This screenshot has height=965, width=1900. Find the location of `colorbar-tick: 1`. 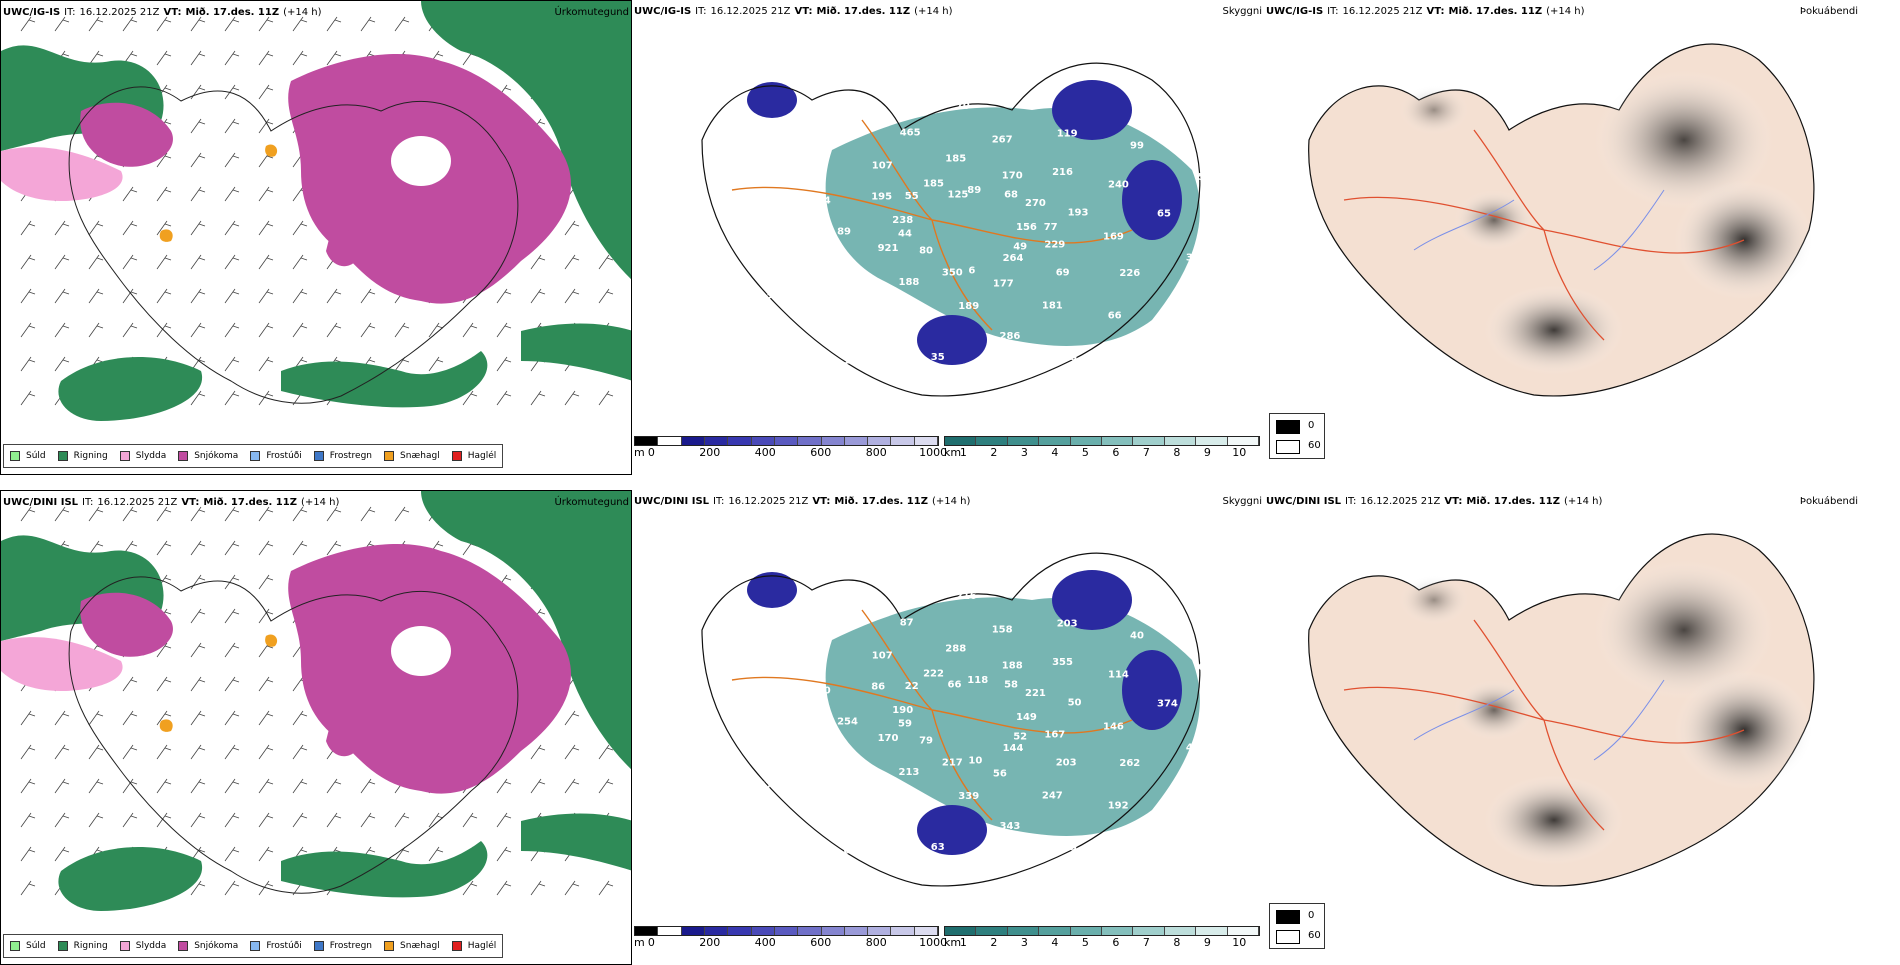

colorbar-tick: 1 is located at coordinates (963, 452).